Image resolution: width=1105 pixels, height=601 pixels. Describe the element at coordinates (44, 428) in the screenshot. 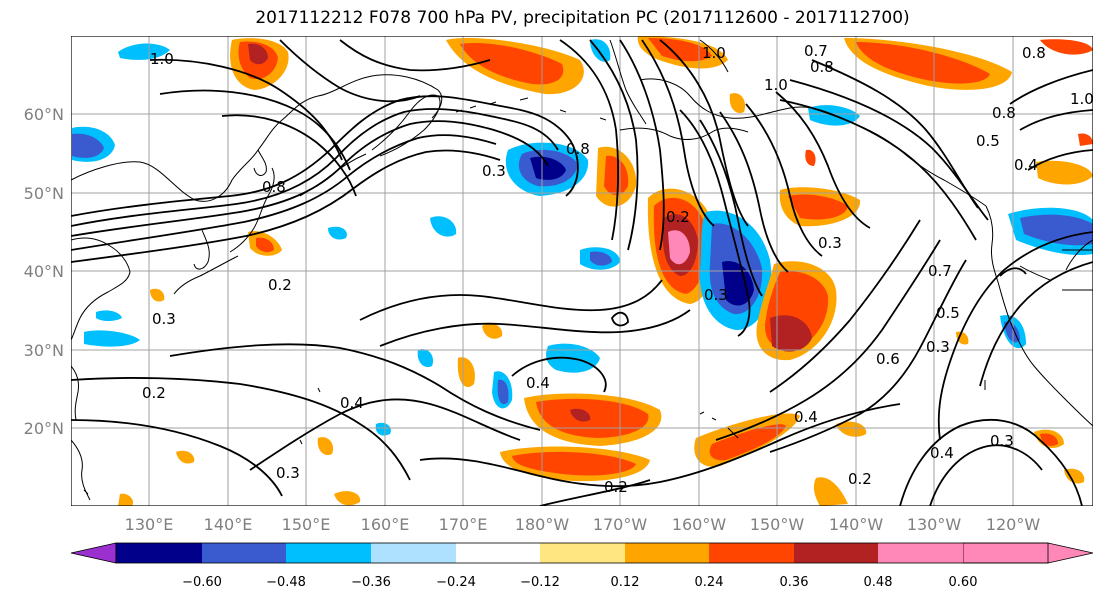

I see `lat-label-20: 20°N` at that location.